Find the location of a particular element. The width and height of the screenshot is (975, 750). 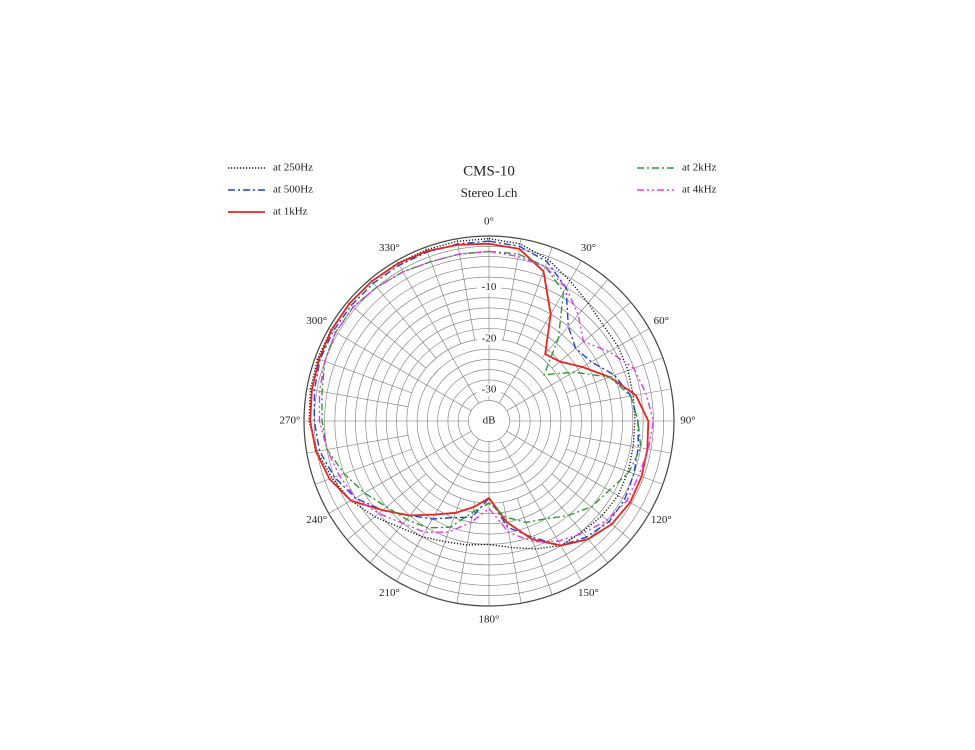

theta-tick-label: 270° is located at coordinates (290, 421).